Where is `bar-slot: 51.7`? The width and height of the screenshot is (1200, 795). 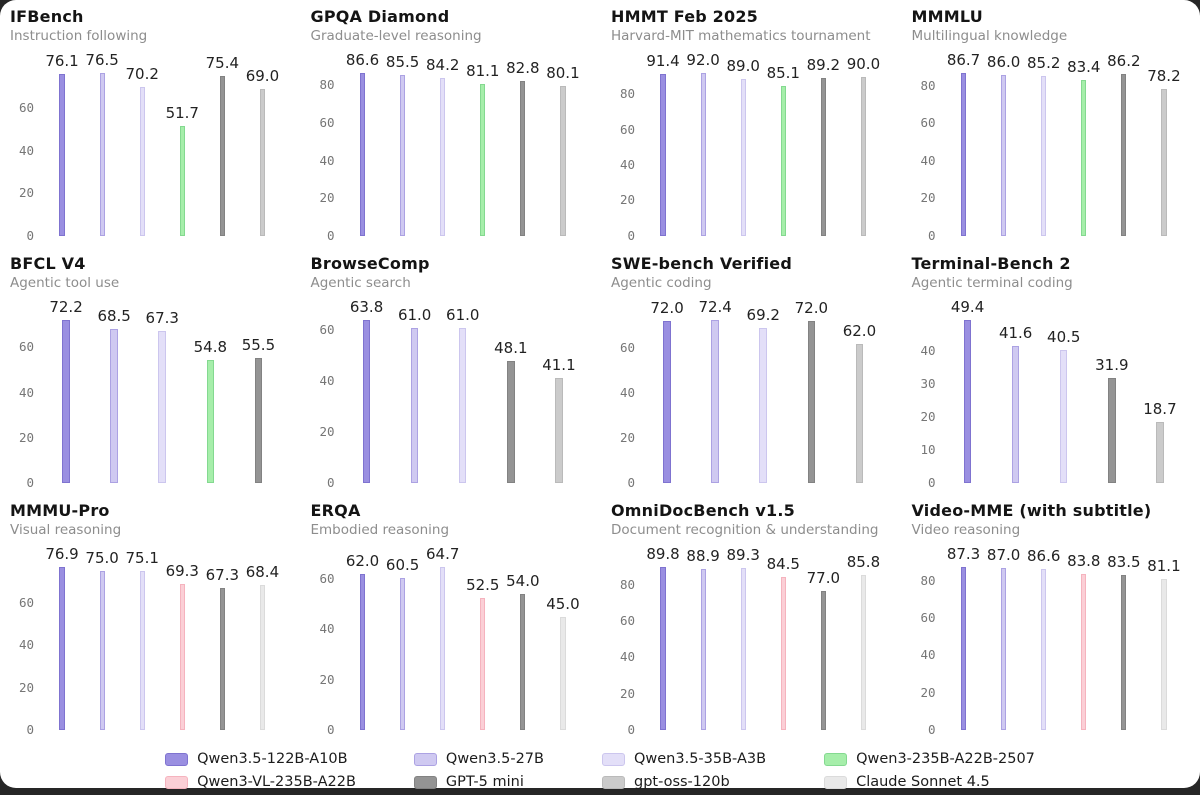 bar-slot: 51.7 is located at coordinates (182, 142).